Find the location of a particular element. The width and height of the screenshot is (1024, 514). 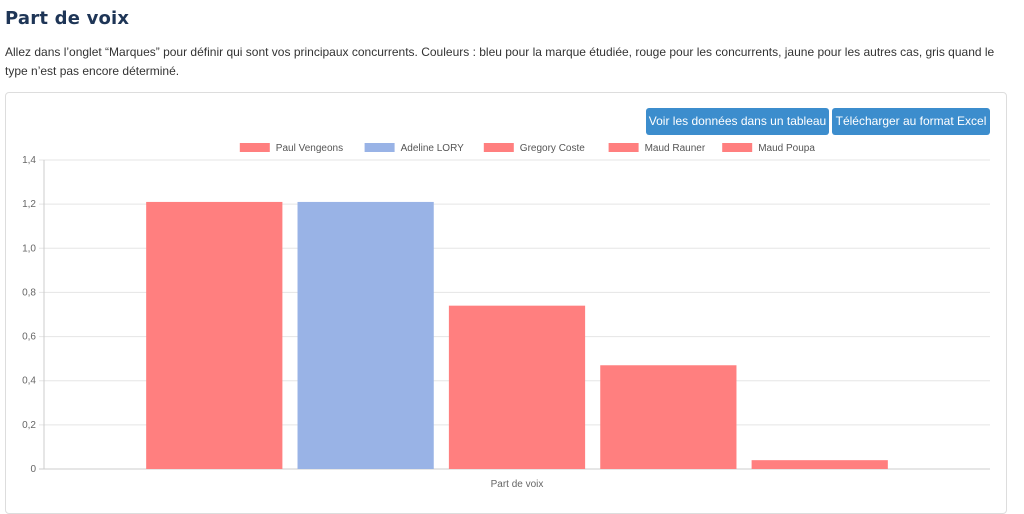

legend-item: Maud Rauner is located at coordinates (657, 148).